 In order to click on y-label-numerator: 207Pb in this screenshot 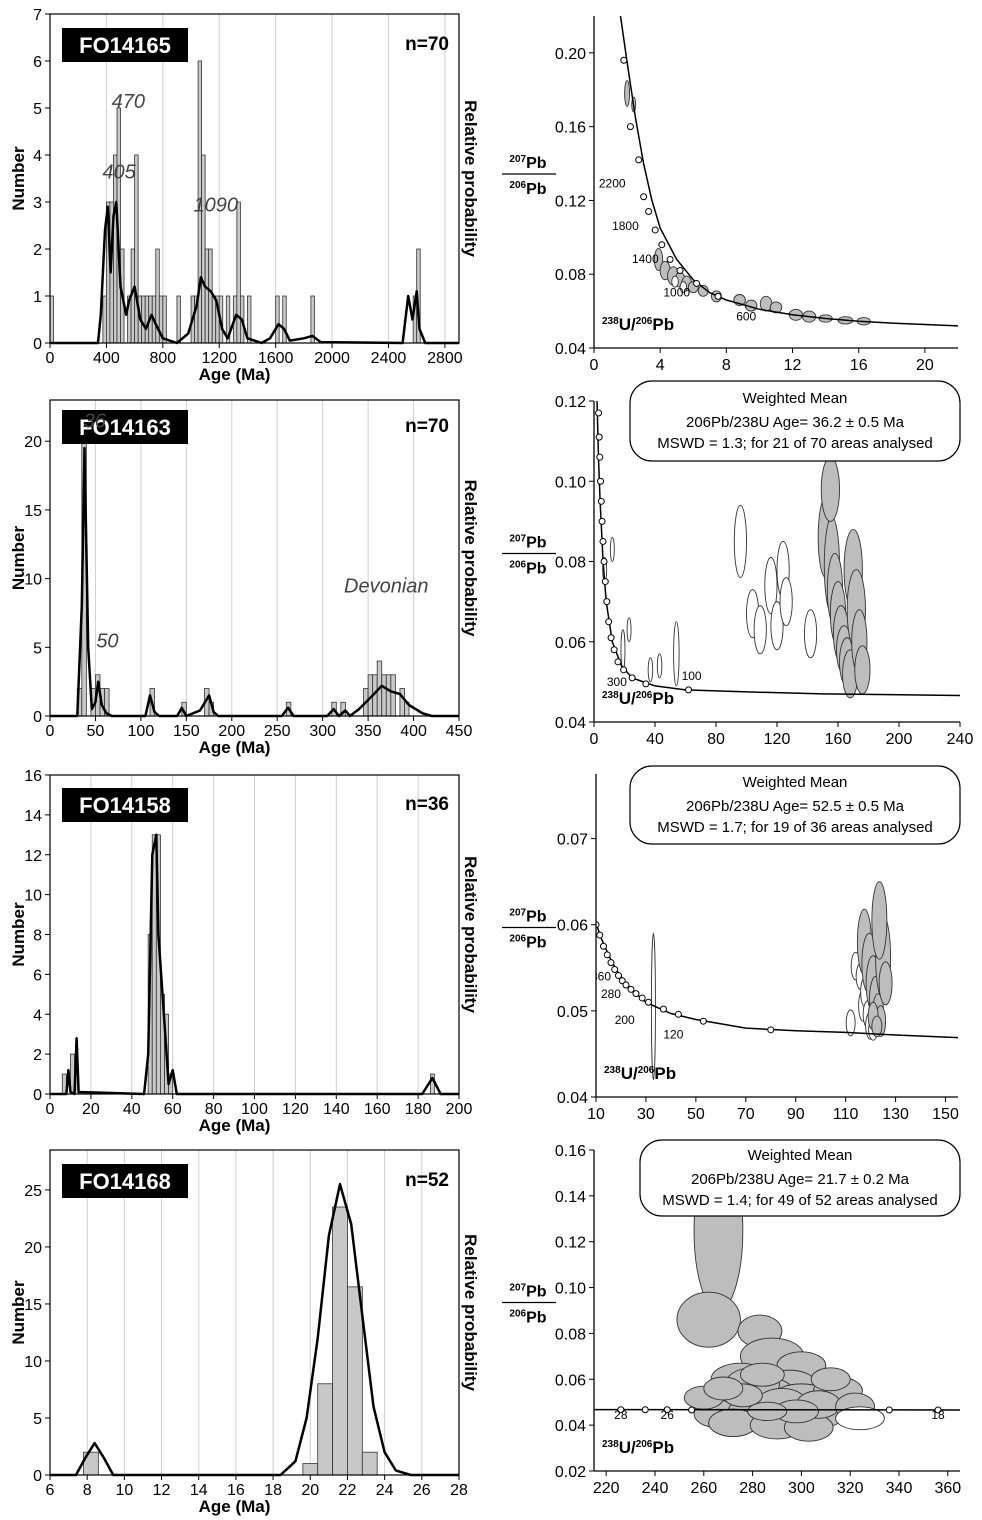, I will do `click(527, 1292)`.